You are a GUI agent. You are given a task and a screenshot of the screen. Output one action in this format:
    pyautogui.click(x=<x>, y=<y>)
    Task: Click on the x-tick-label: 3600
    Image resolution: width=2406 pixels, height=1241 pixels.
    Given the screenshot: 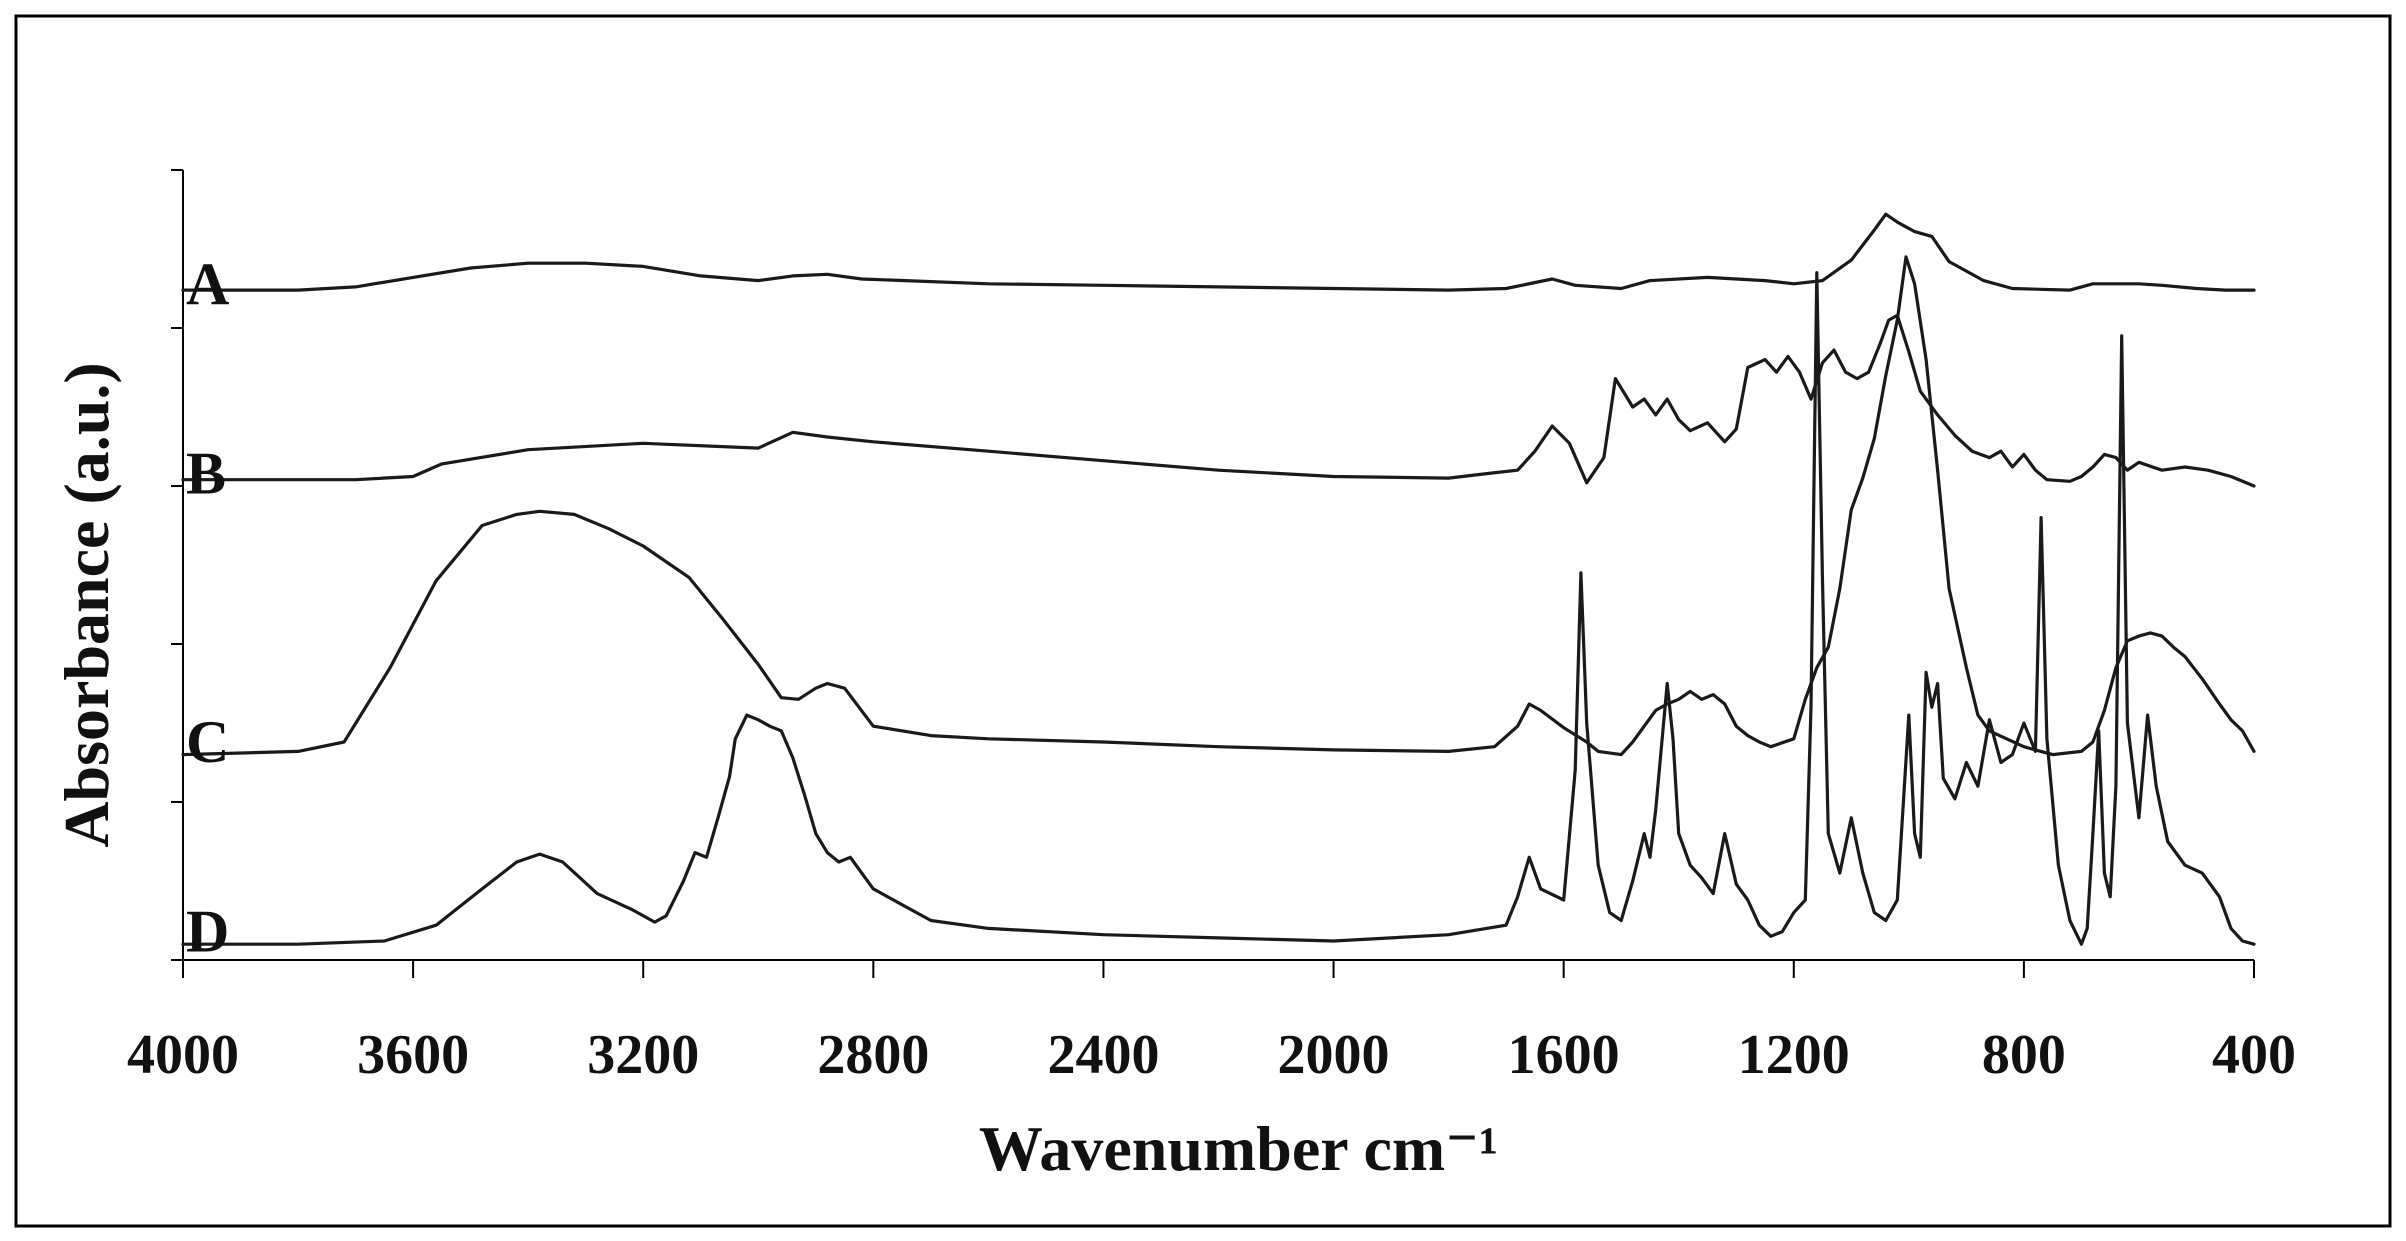 What is the action you would take?
    pyautogui.click(x=413, y=1055)
    